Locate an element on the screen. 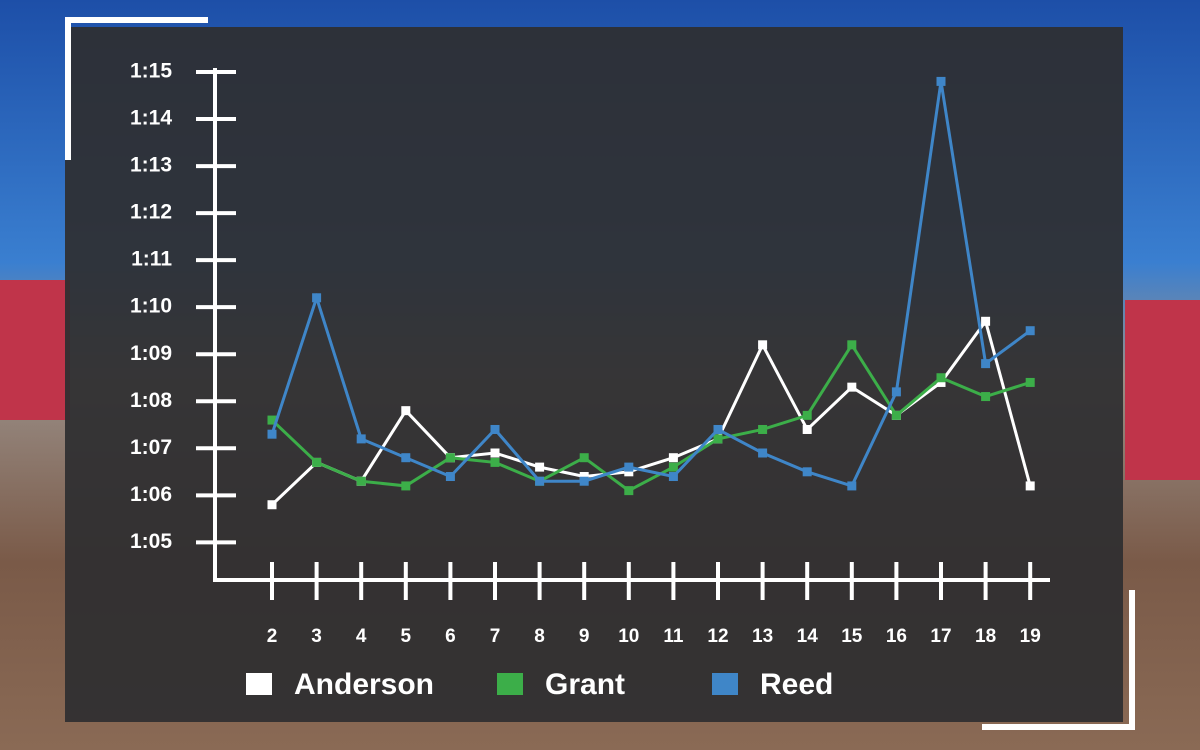 The image size is (1200, 750). y-tick-label: 1:10 is located at coordinates (151, 306).